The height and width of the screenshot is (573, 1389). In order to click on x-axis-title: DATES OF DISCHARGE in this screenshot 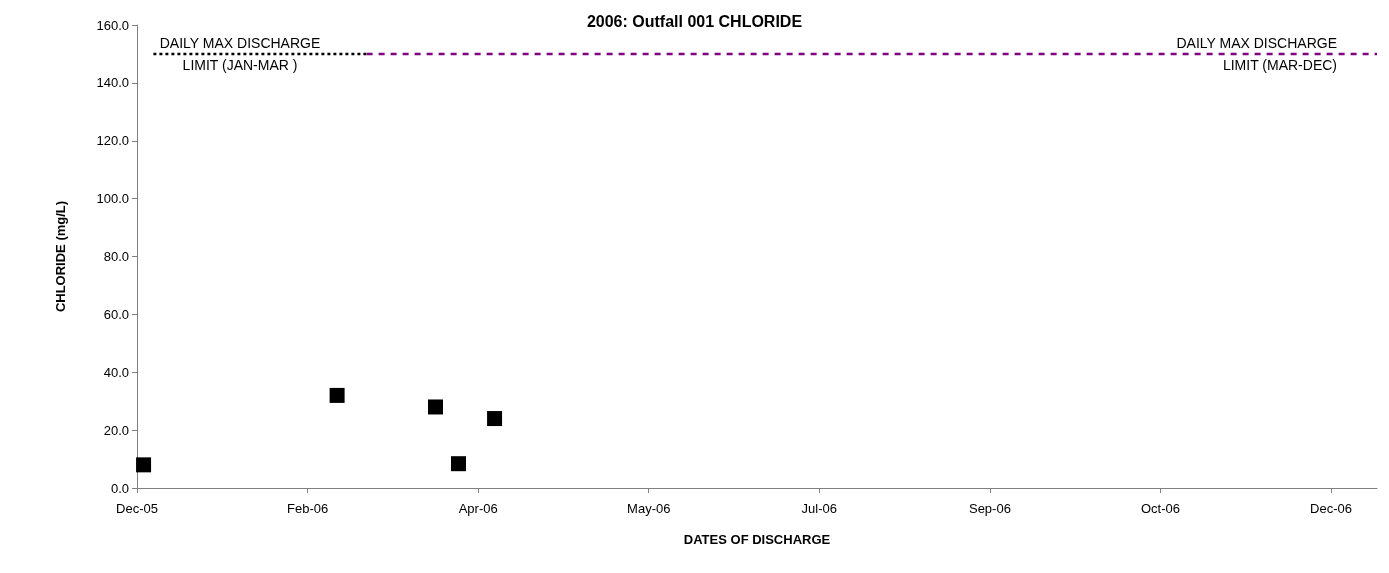, I will do `click(757, 539)`.